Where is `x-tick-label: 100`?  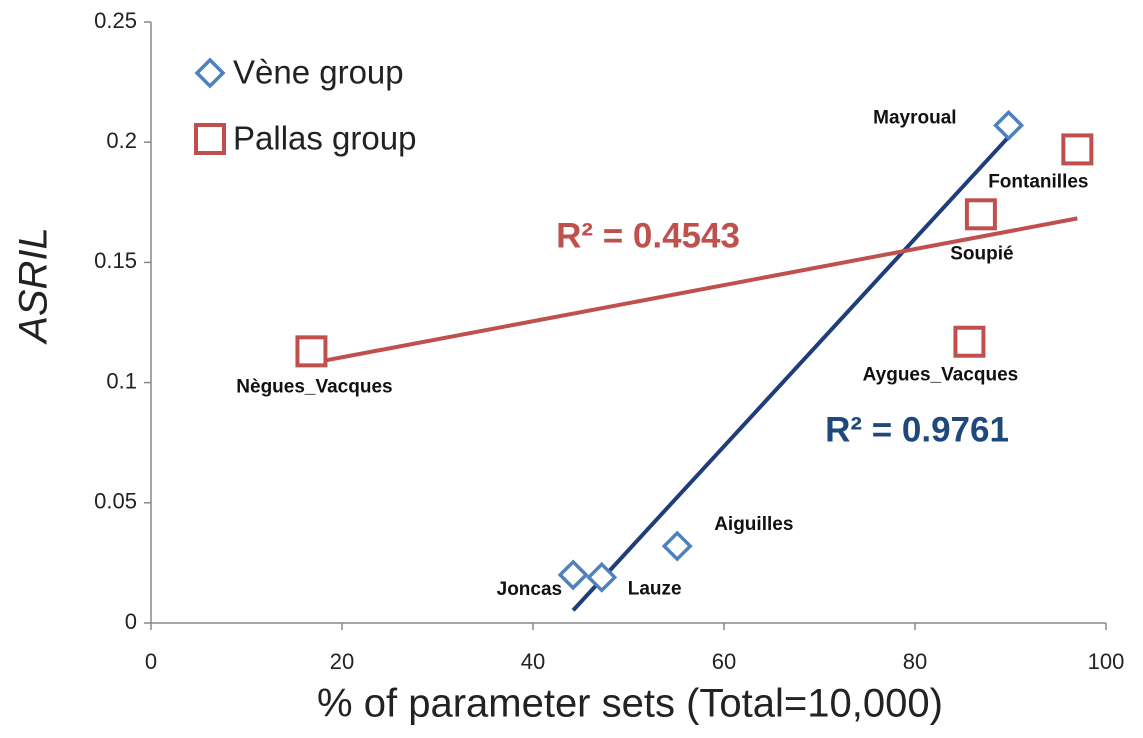 x-tick-label: 100 is located at coordinates (1106, 661).